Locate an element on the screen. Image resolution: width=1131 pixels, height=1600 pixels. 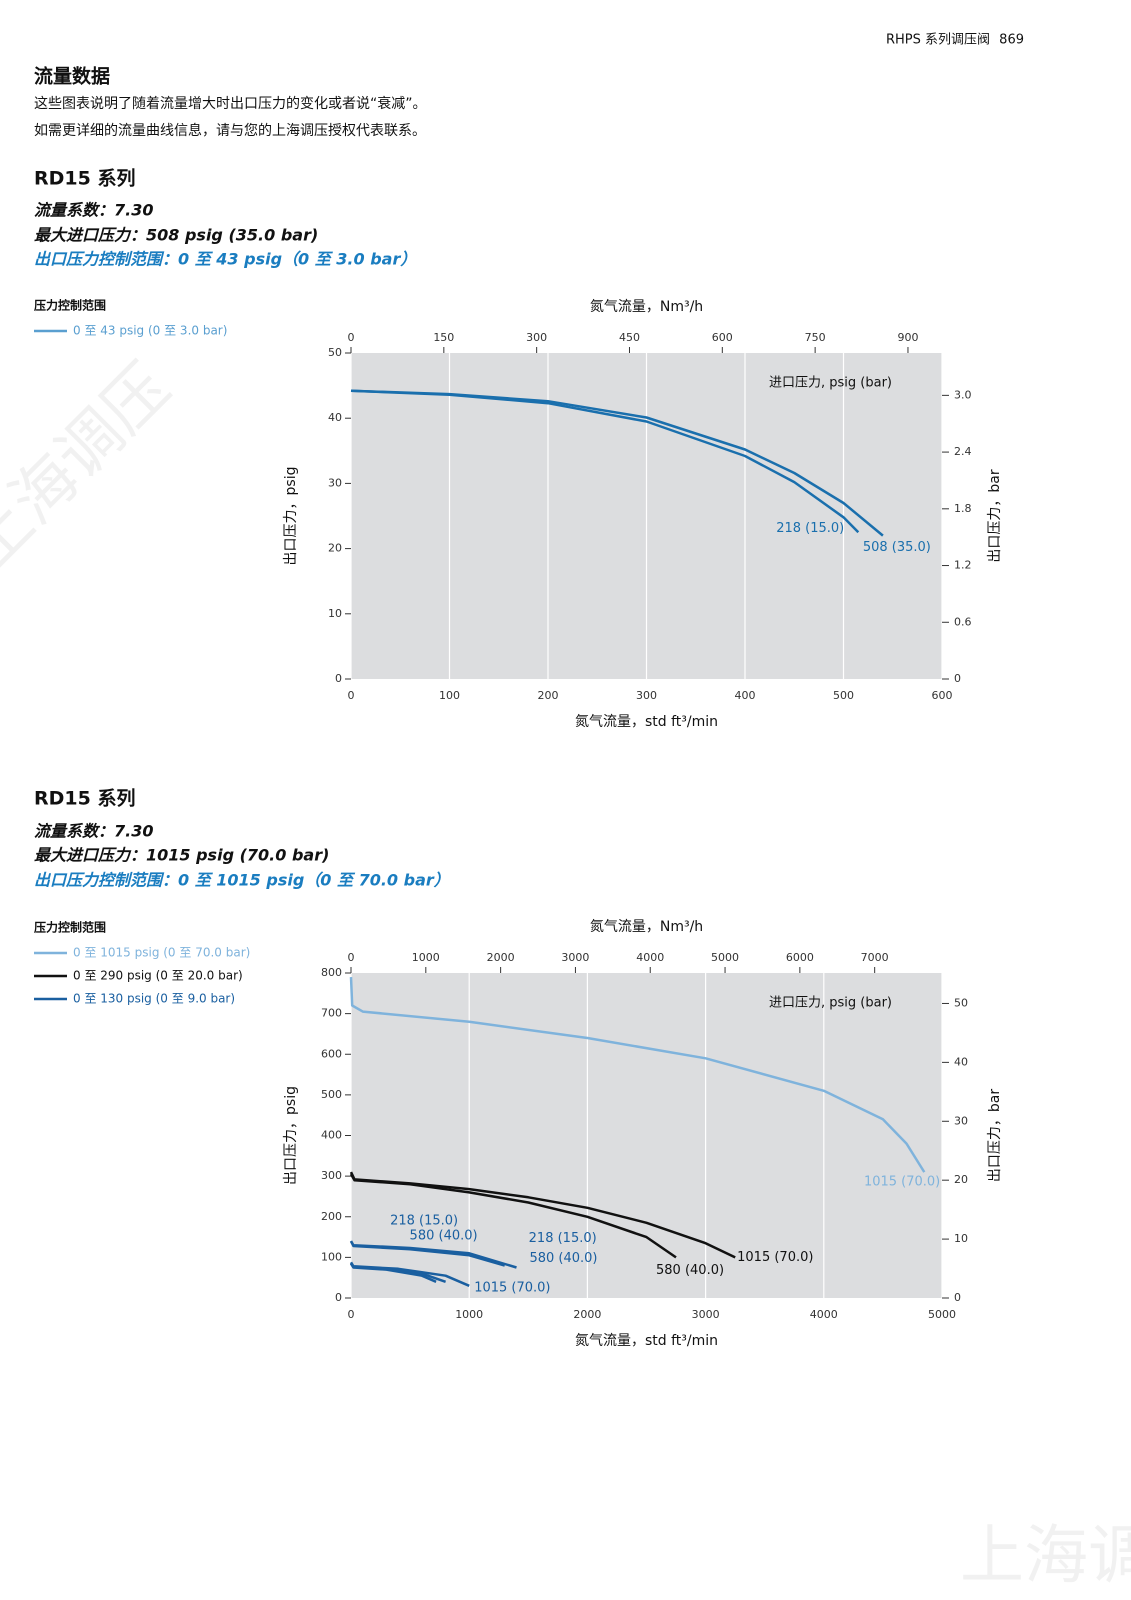
y2-tick-label: 1.8 is located at coordinates (963, 508).